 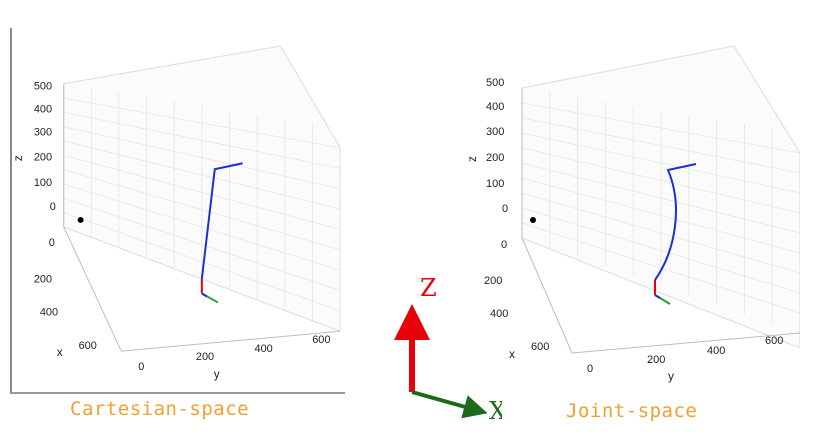 I want to click on coordinate-axes-legend: Z X, so click(x=448, y=349).